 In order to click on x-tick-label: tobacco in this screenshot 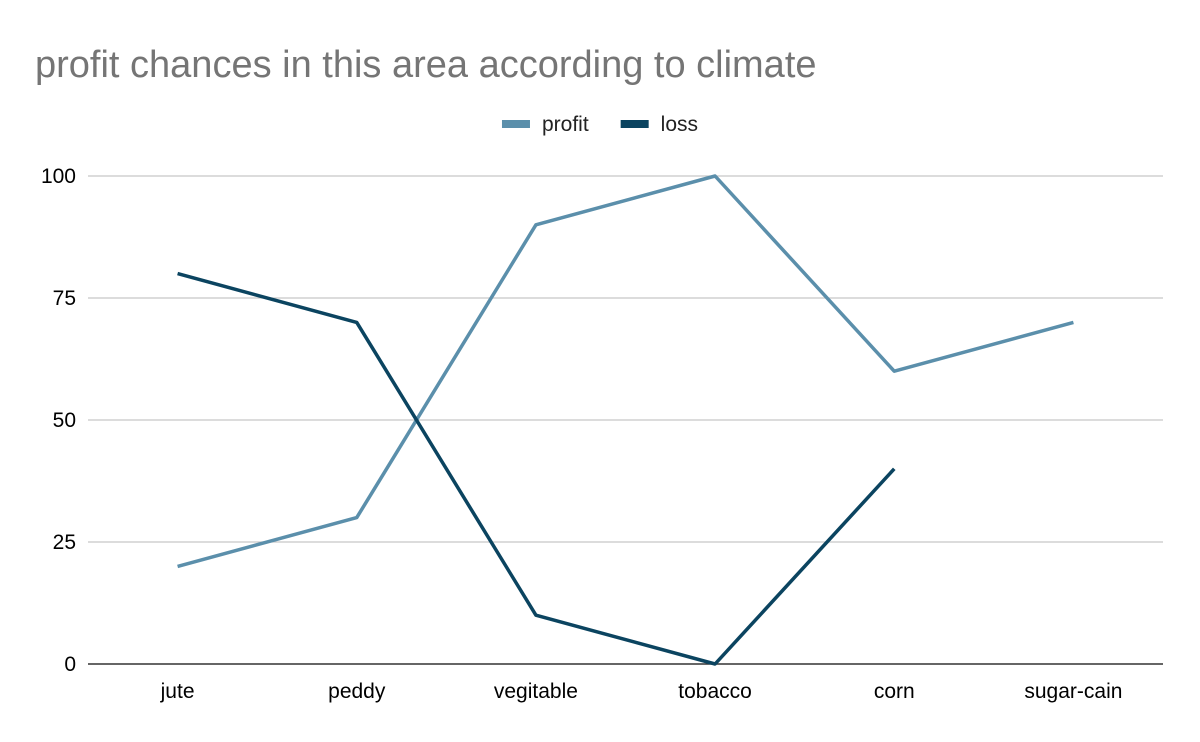, I will do `click(715, 691)`.